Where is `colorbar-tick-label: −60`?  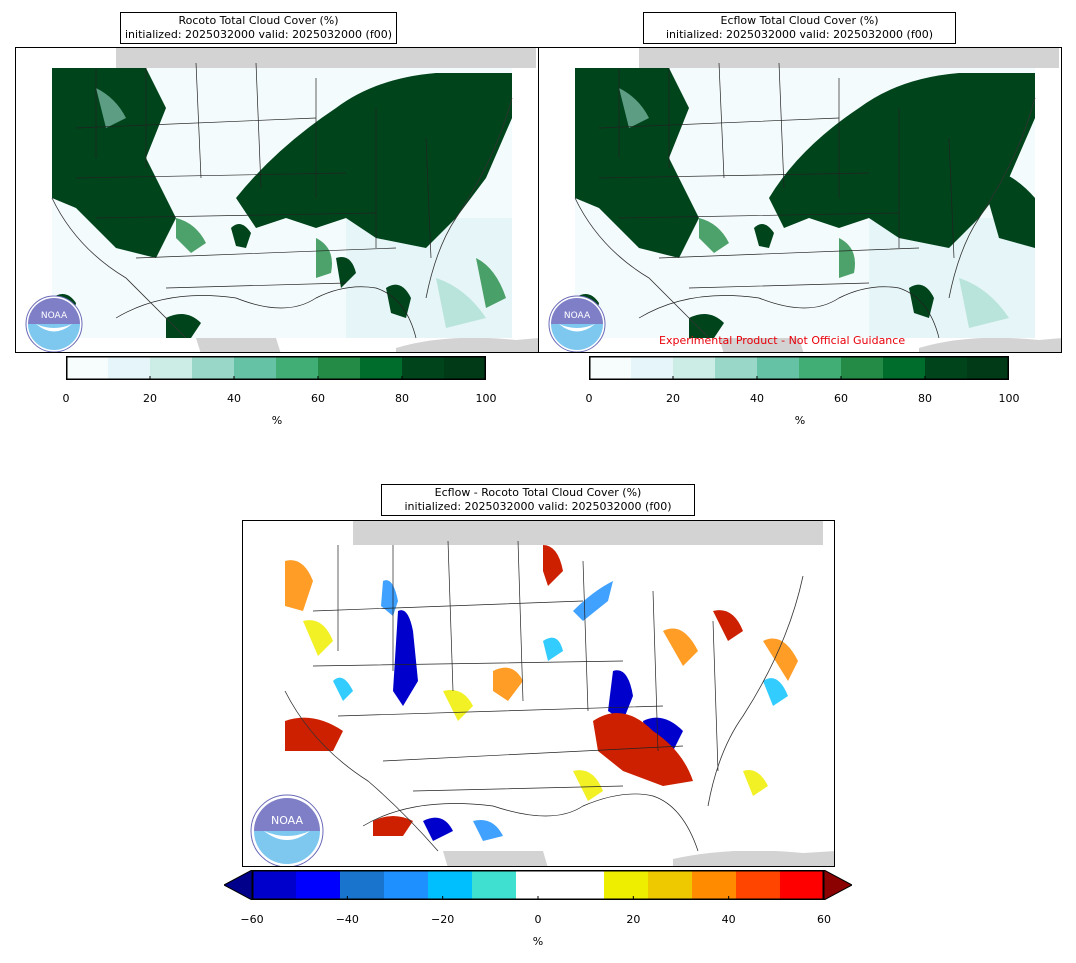 colorbar-tick-label: −60 is located at coordinates (252, 919).